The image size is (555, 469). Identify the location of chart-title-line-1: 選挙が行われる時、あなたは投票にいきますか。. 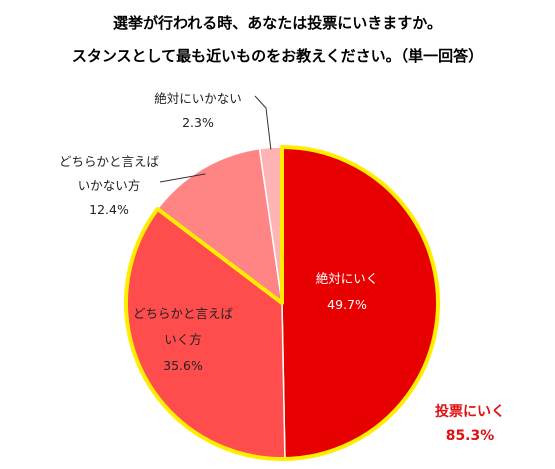
(277, 23).